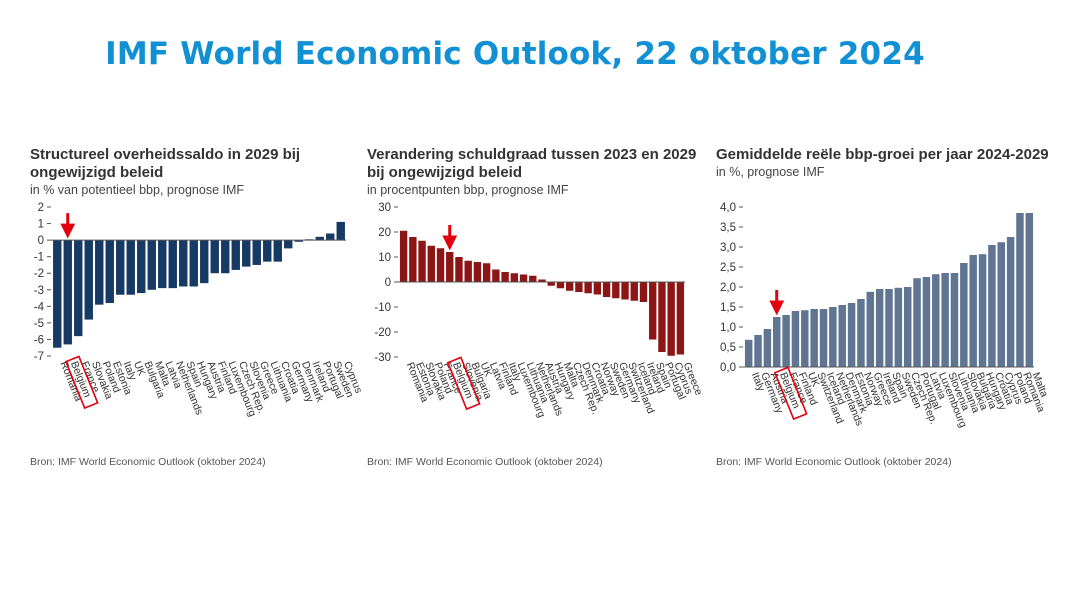 The width and height of the screenshot is (1067, 600). What do you see at coordinates (728, 308) in the screenshot?
I see `y-tick-label: 1,5` at bounding box center [728, 308].